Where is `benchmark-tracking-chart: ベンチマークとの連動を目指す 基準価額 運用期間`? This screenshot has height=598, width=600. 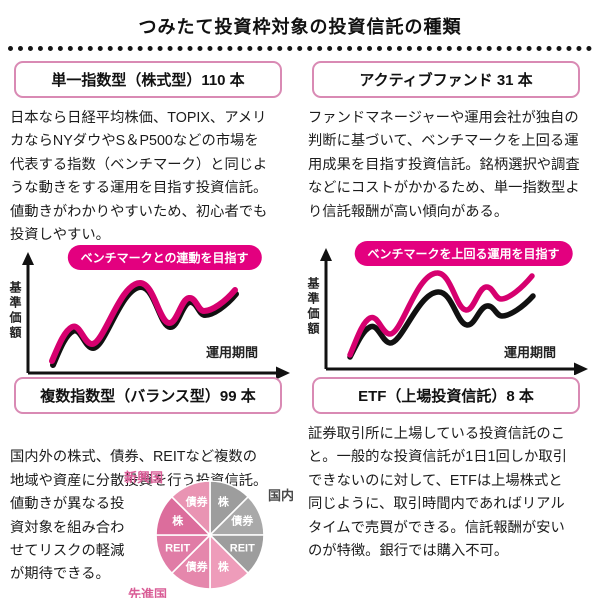
benchmark-tracking-chart: ベンチマークとの連動を目指す 基準価額 運用期間 is located at coordinates (151, 312).